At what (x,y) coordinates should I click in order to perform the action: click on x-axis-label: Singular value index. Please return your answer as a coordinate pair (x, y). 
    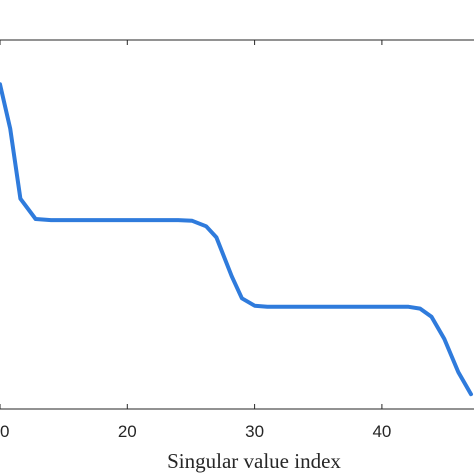
    Looking at the image, I should click on (254, 461).